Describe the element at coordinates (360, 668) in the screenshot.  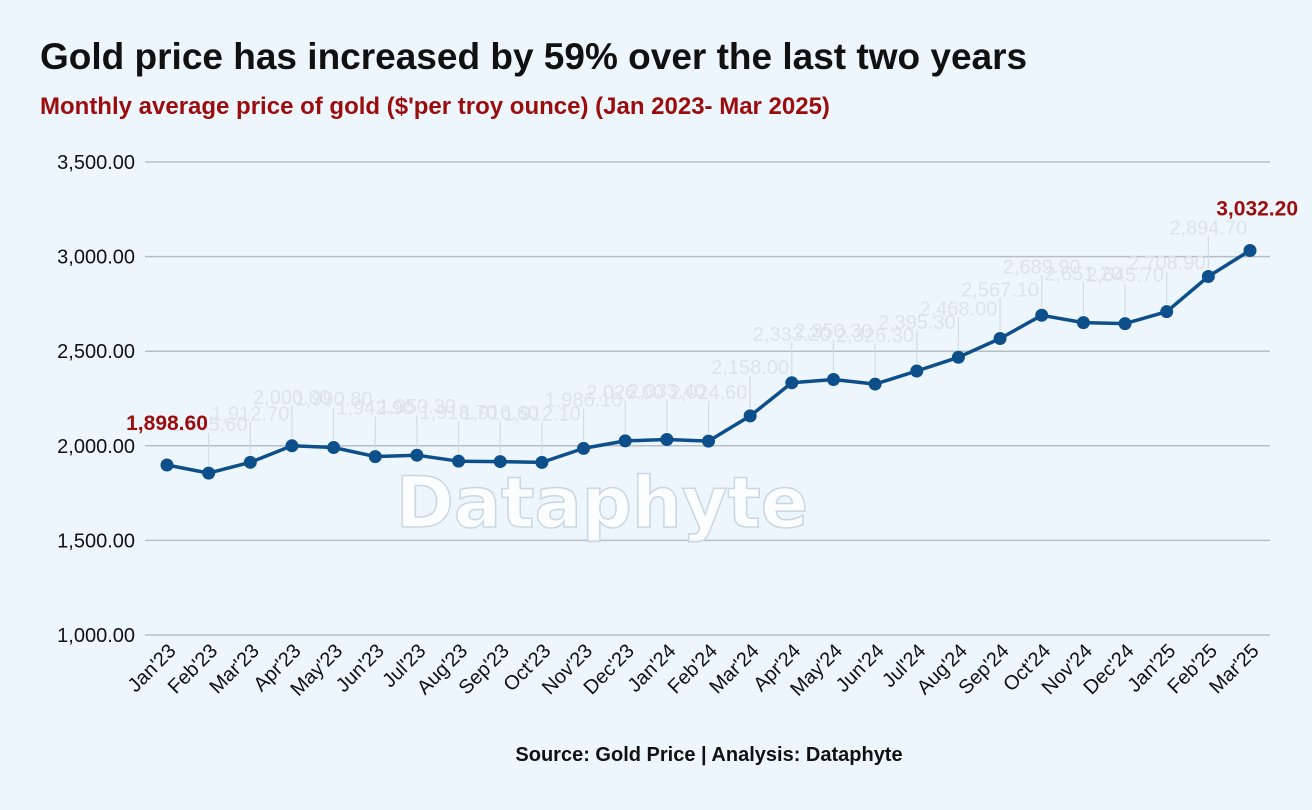
I see `x-tick-label: Jun'23` at that location.